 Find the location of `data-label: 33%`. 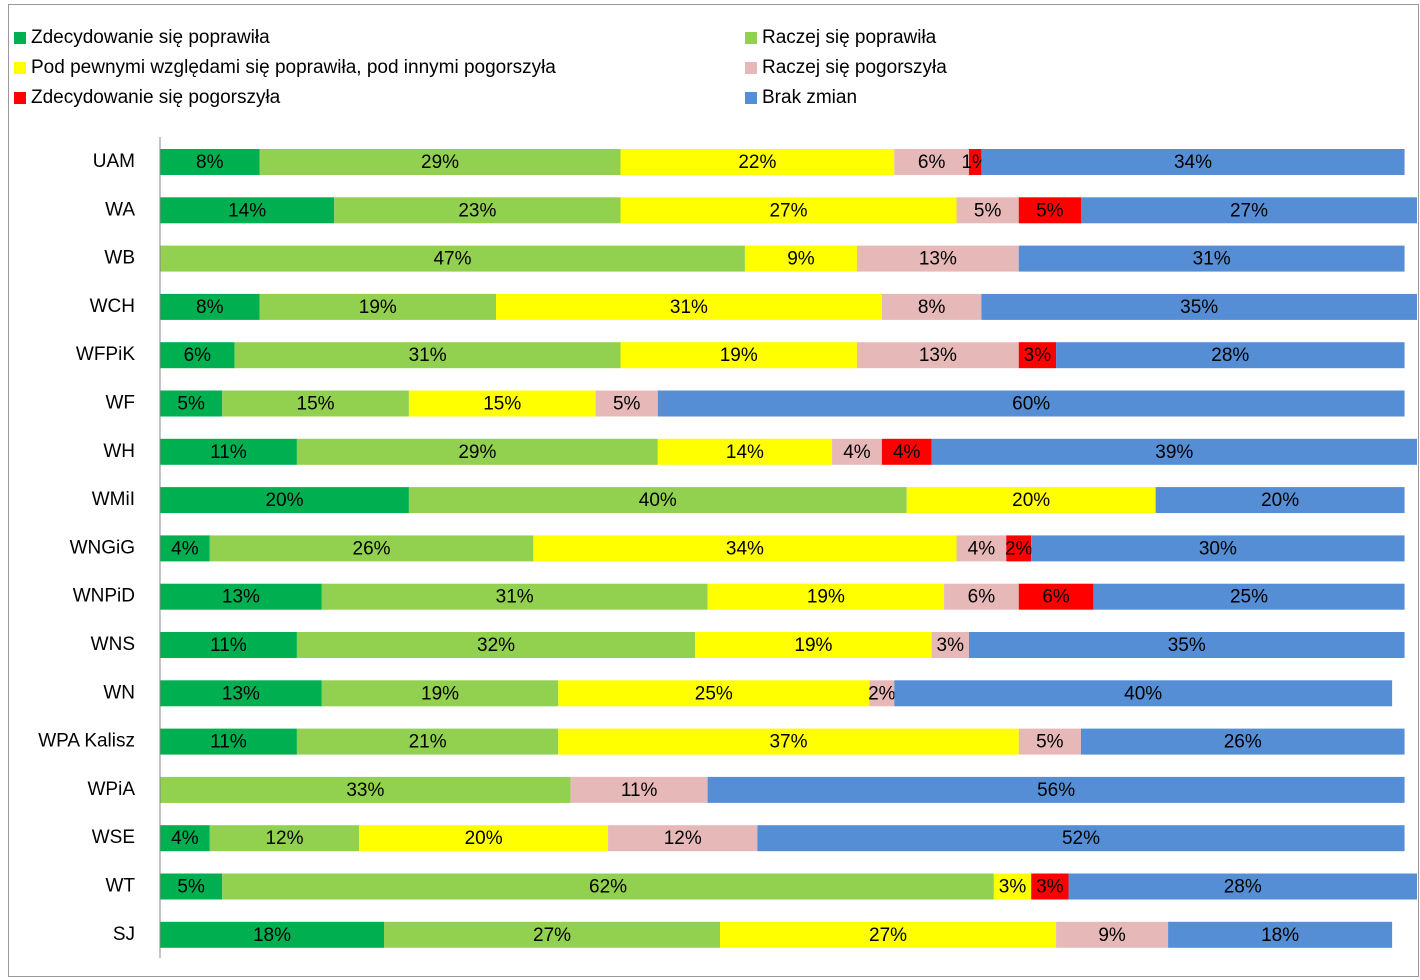

data-label: 33% is located at coordinates (365, 790).